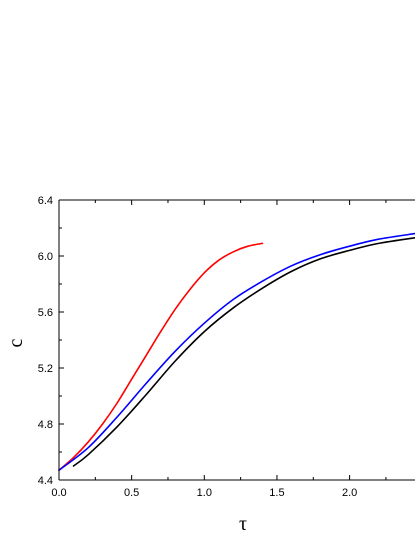 The height and width of the screenshot is (537, 415). What do you see at coordinates (131, 493) in the screenshot?
I see `x-tick-label: 0.5` at bounding box center [131, 493].